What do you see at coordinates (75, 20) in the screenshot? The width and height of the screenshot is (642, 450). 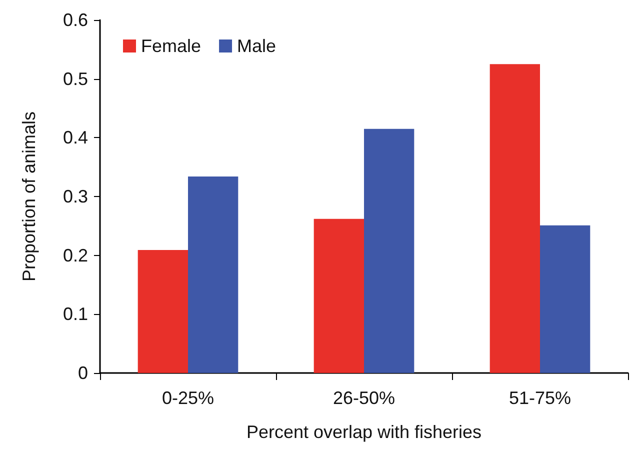 I see `y-tick-label: 0.6` at bounding box center [75, 20].